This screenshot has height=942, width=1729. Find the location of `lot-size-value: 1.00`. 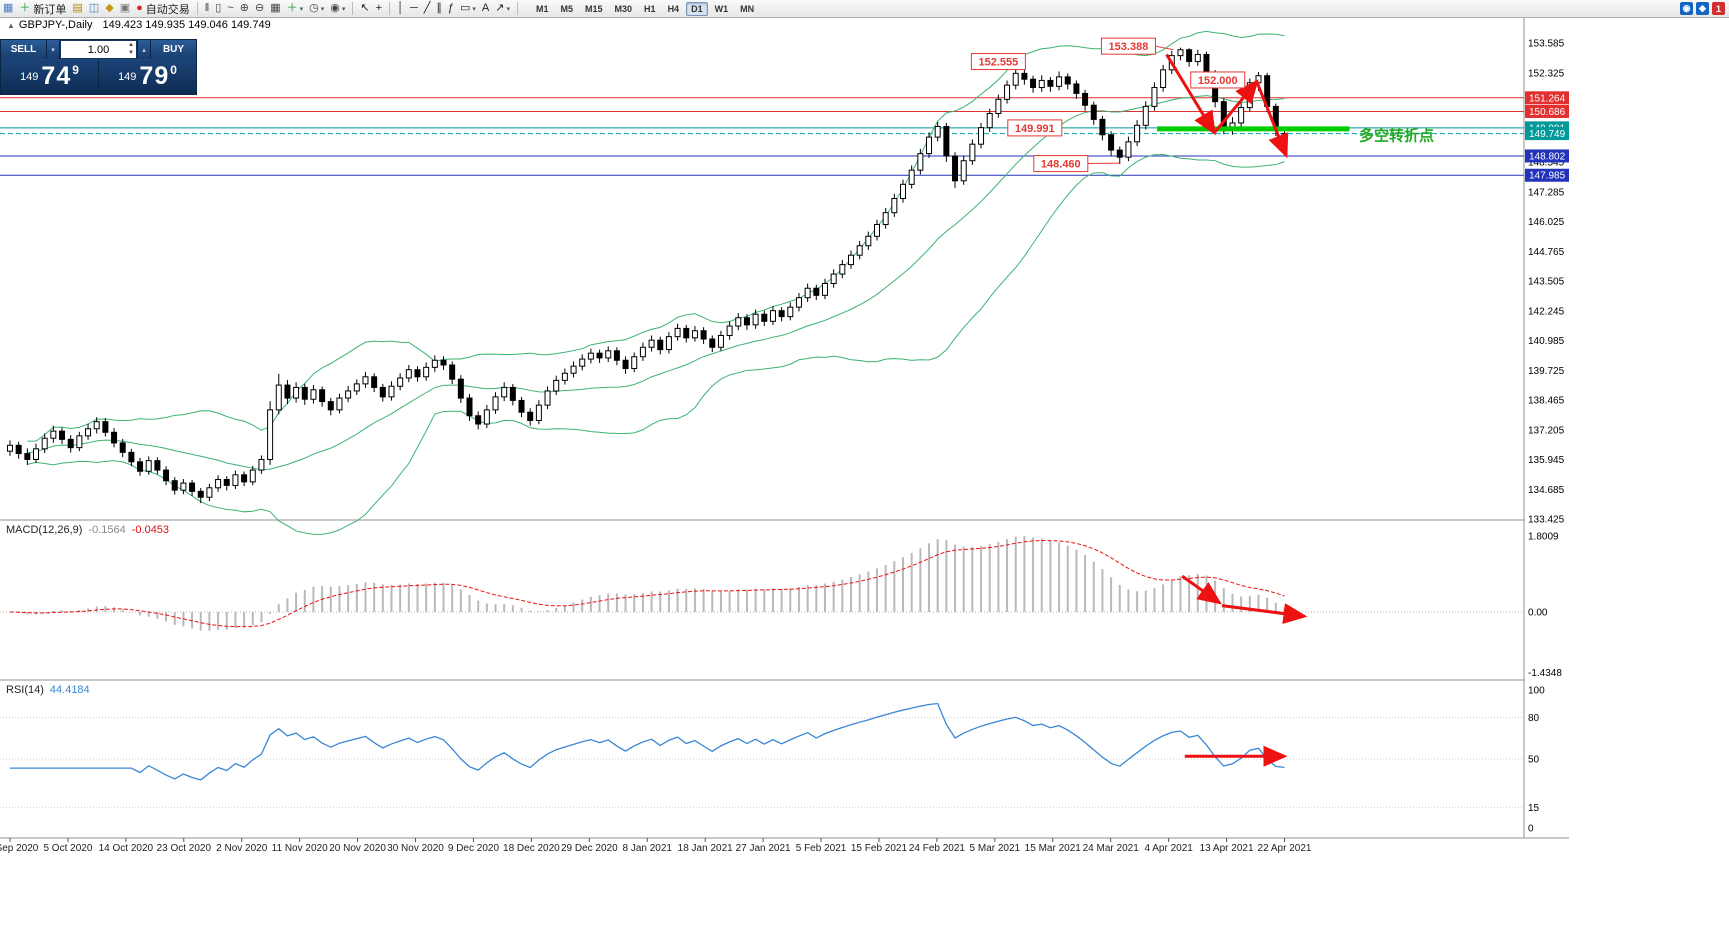

lot-size-value: 1.00 is located at coordinates (98, 49).